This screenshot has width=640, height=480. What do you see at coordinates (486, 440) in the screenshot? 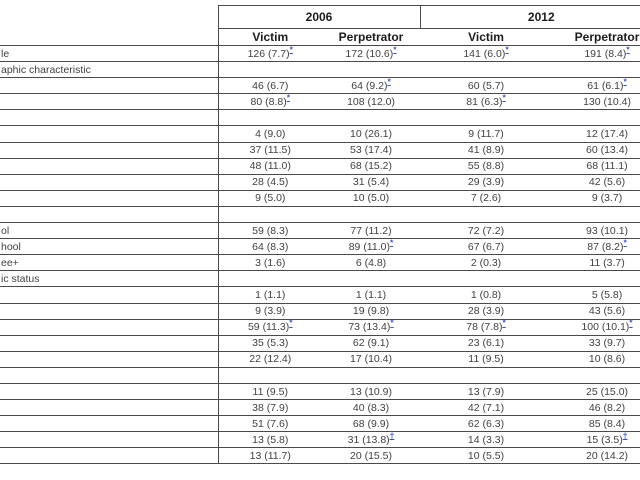
I see `cell-value: 14 (3.3)` at bounding box center [486, 440].